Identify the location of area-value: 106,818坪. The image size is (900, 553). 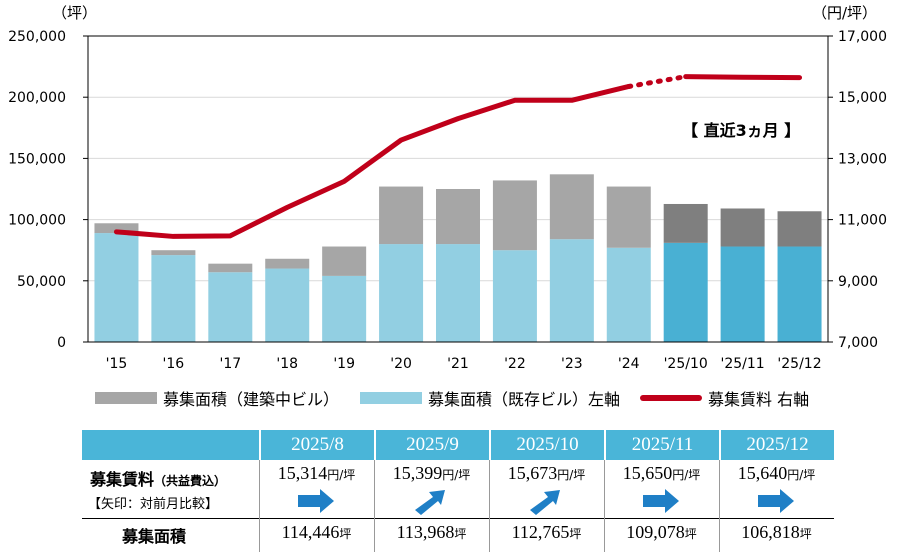
(776, 532).